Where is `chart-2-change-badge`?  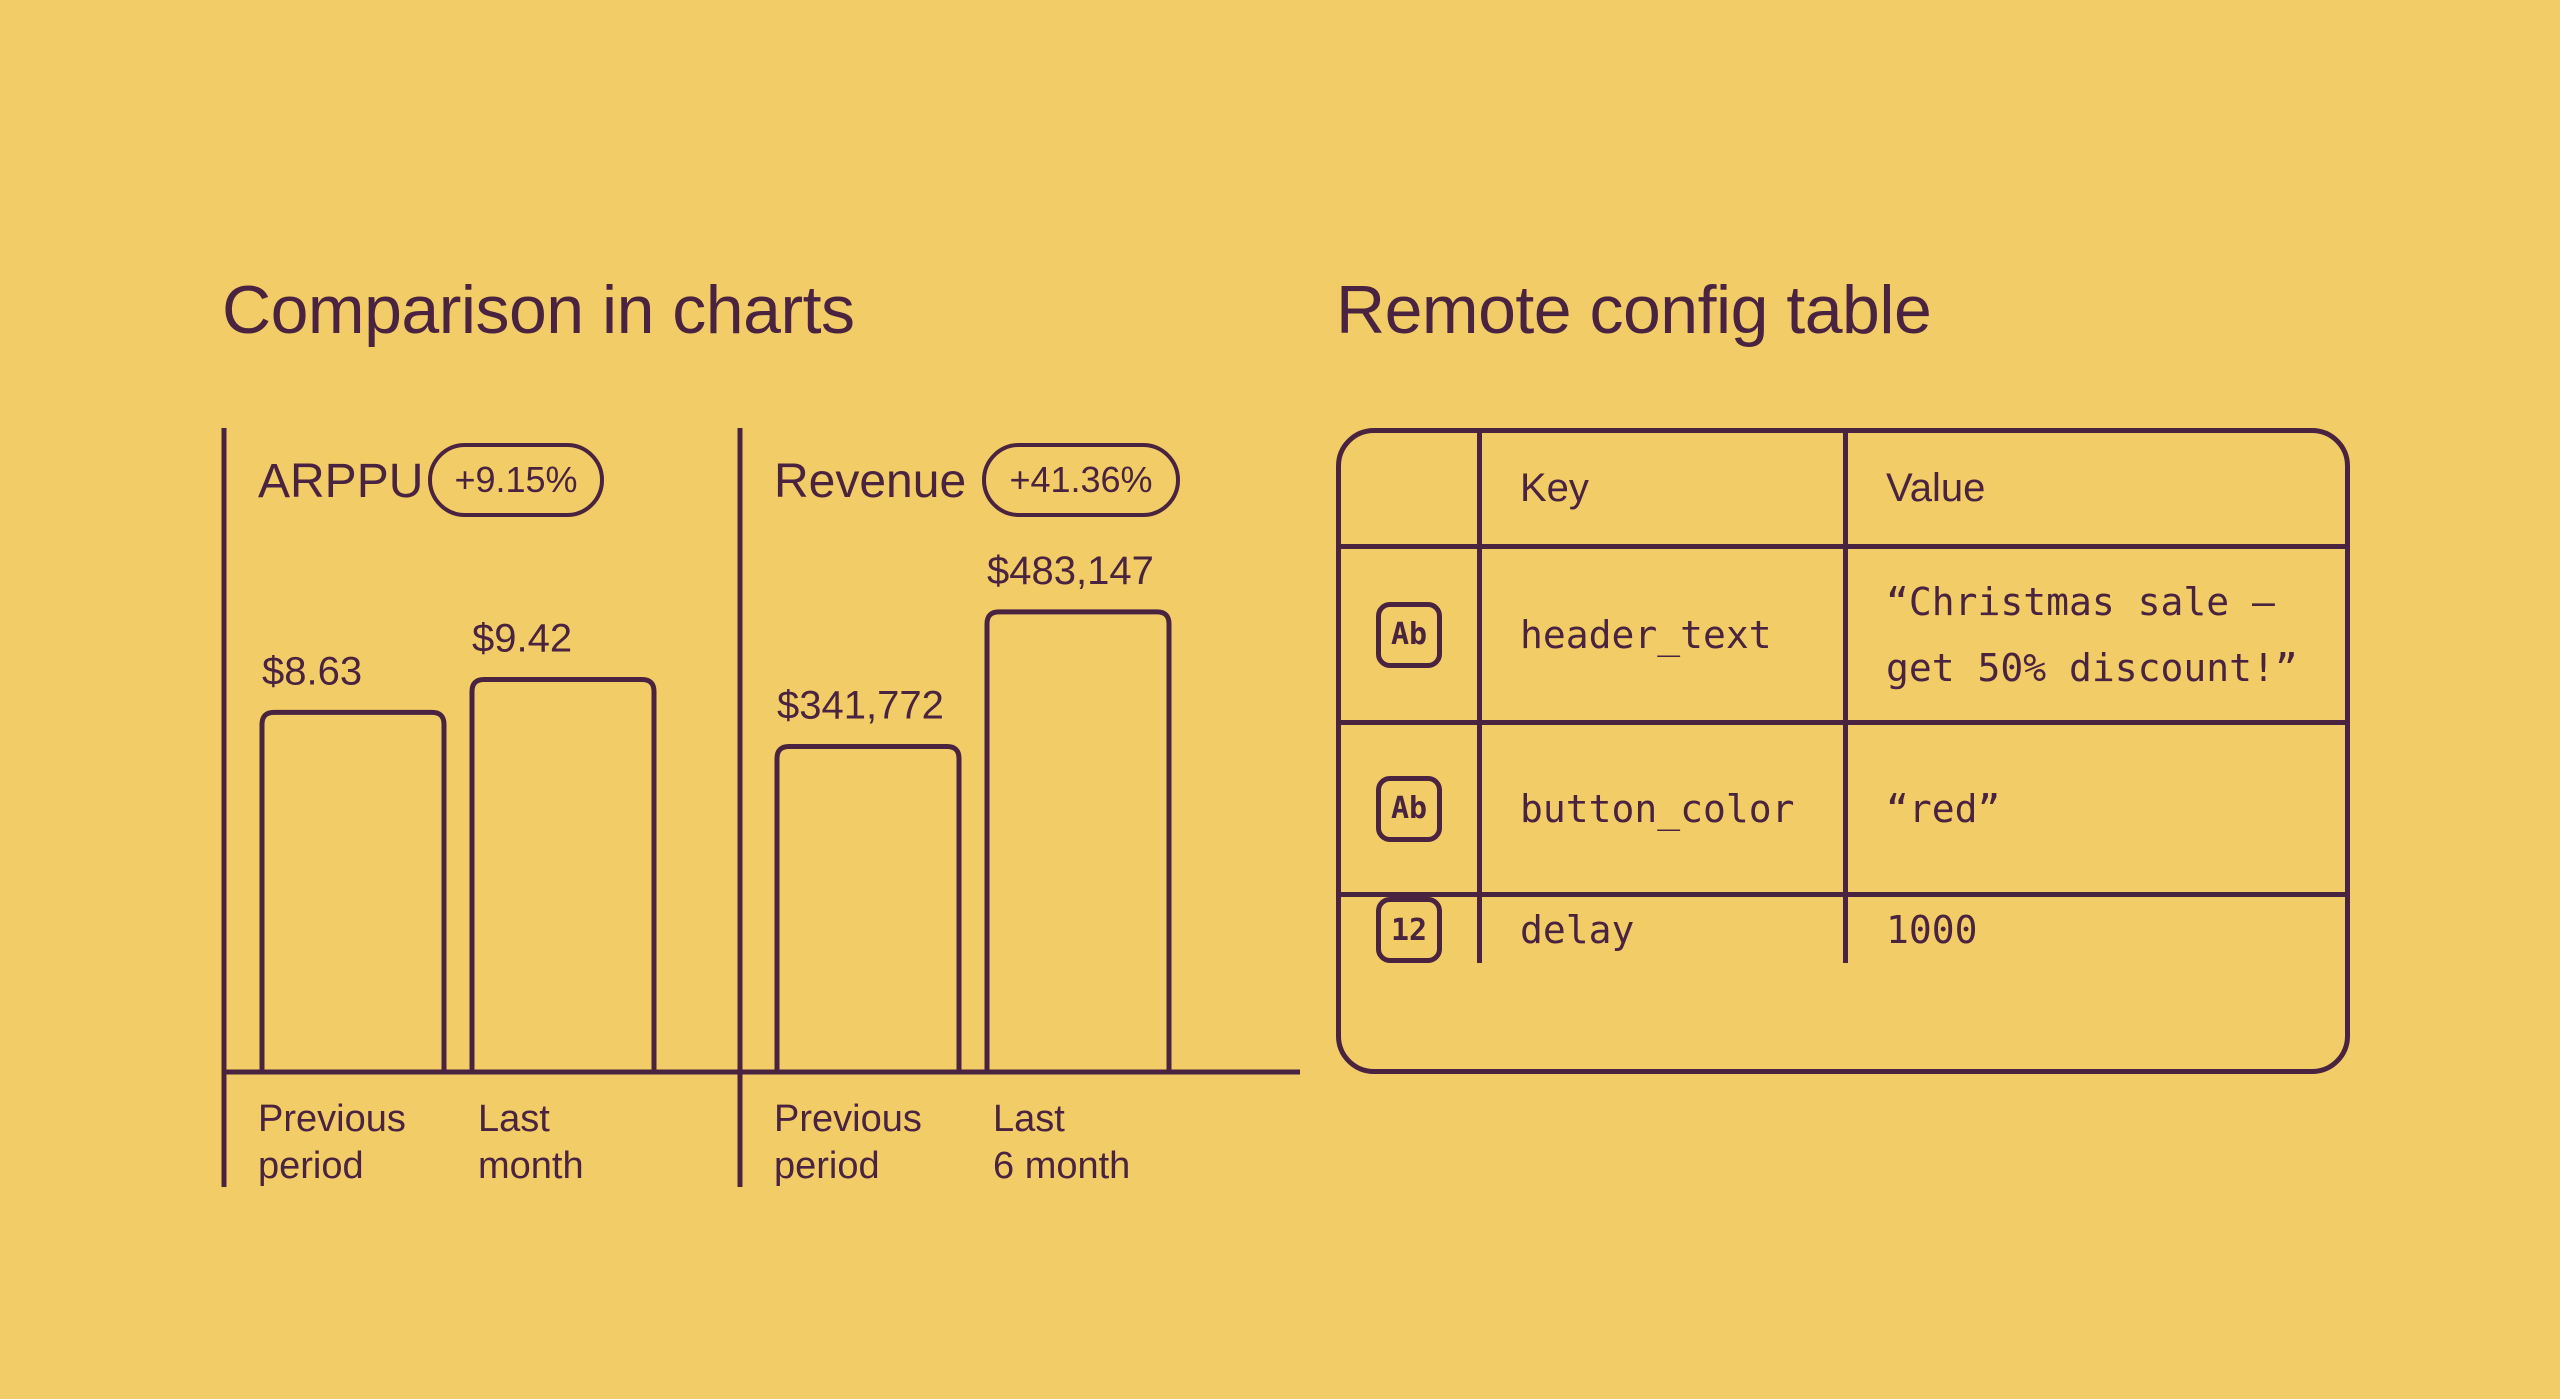
chart-2-change-badge is located at coordinates (1081, 480).